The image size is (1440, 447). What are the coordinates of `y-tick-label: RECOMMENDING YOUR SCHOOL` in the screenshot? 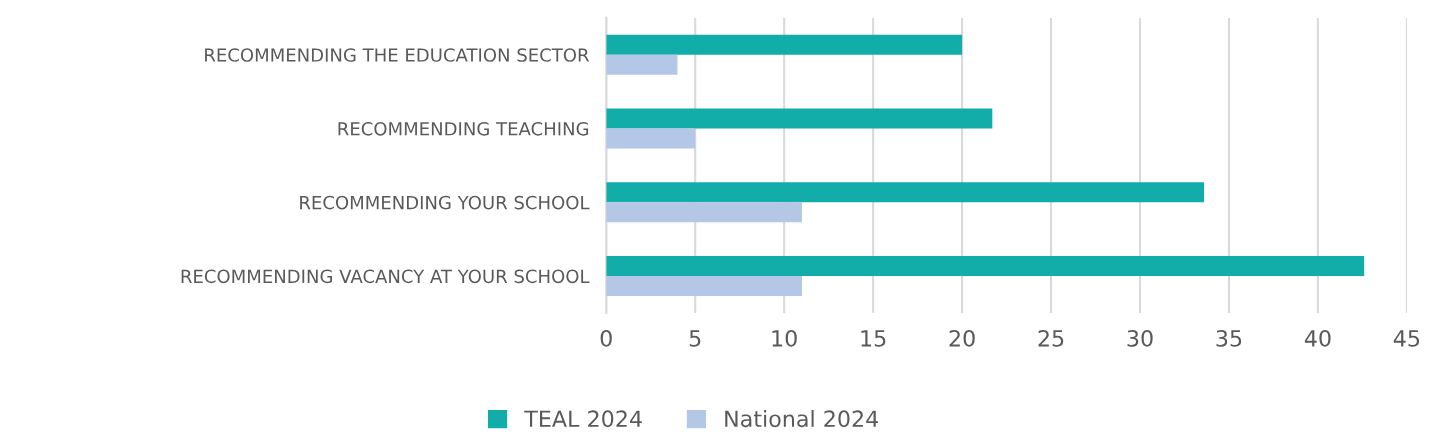 It's located at (445, 202).